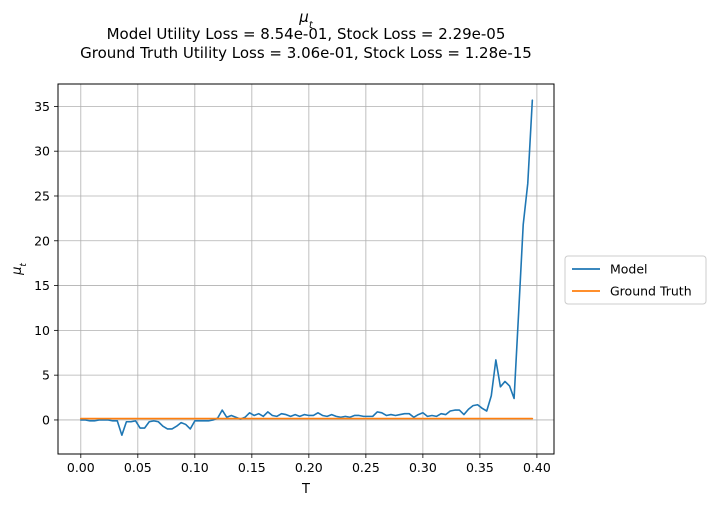  Describe the element at coordinates (42, 330) in the screenshot. I see `y-tick-label: 10` at that location.